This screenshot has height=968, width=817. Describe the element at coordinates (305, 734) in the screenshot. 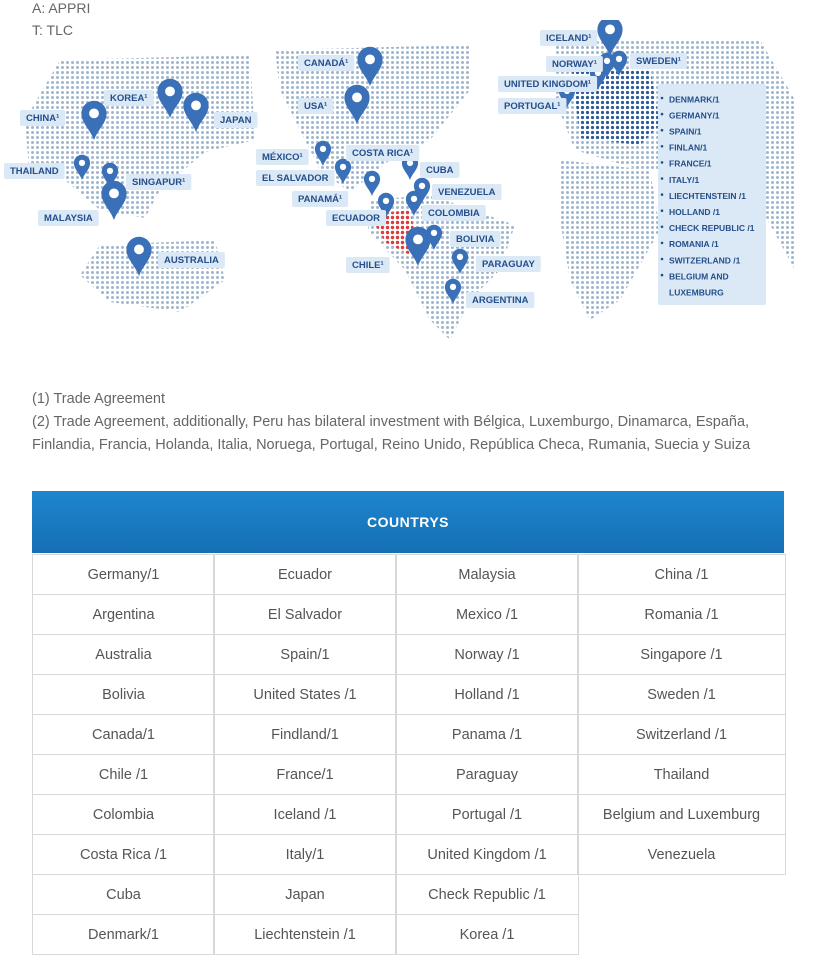

I see `table-cell: Findland/1` at that location.